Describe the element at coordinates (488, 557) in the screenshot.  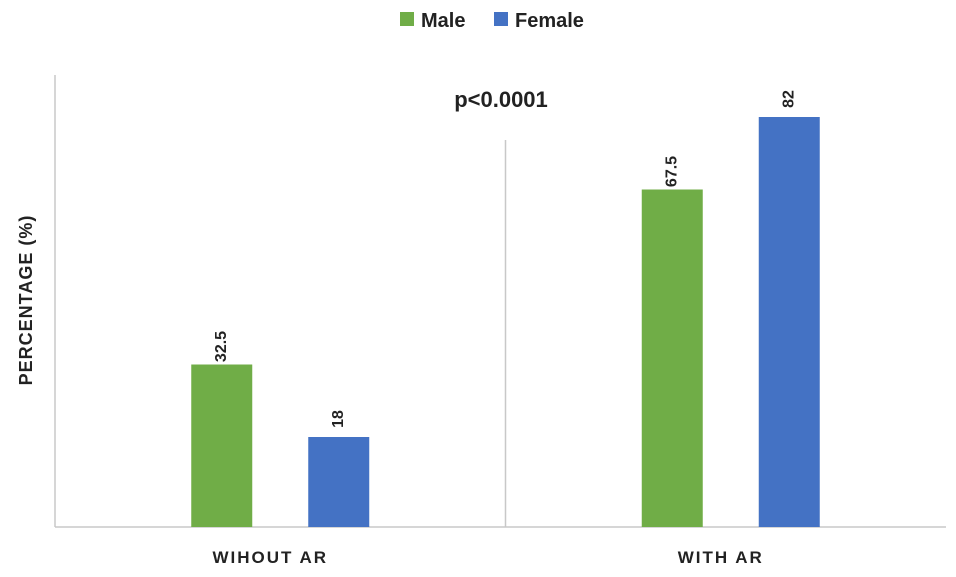
I see `category-labels: WIHOUT AR WITH AR` at that location.